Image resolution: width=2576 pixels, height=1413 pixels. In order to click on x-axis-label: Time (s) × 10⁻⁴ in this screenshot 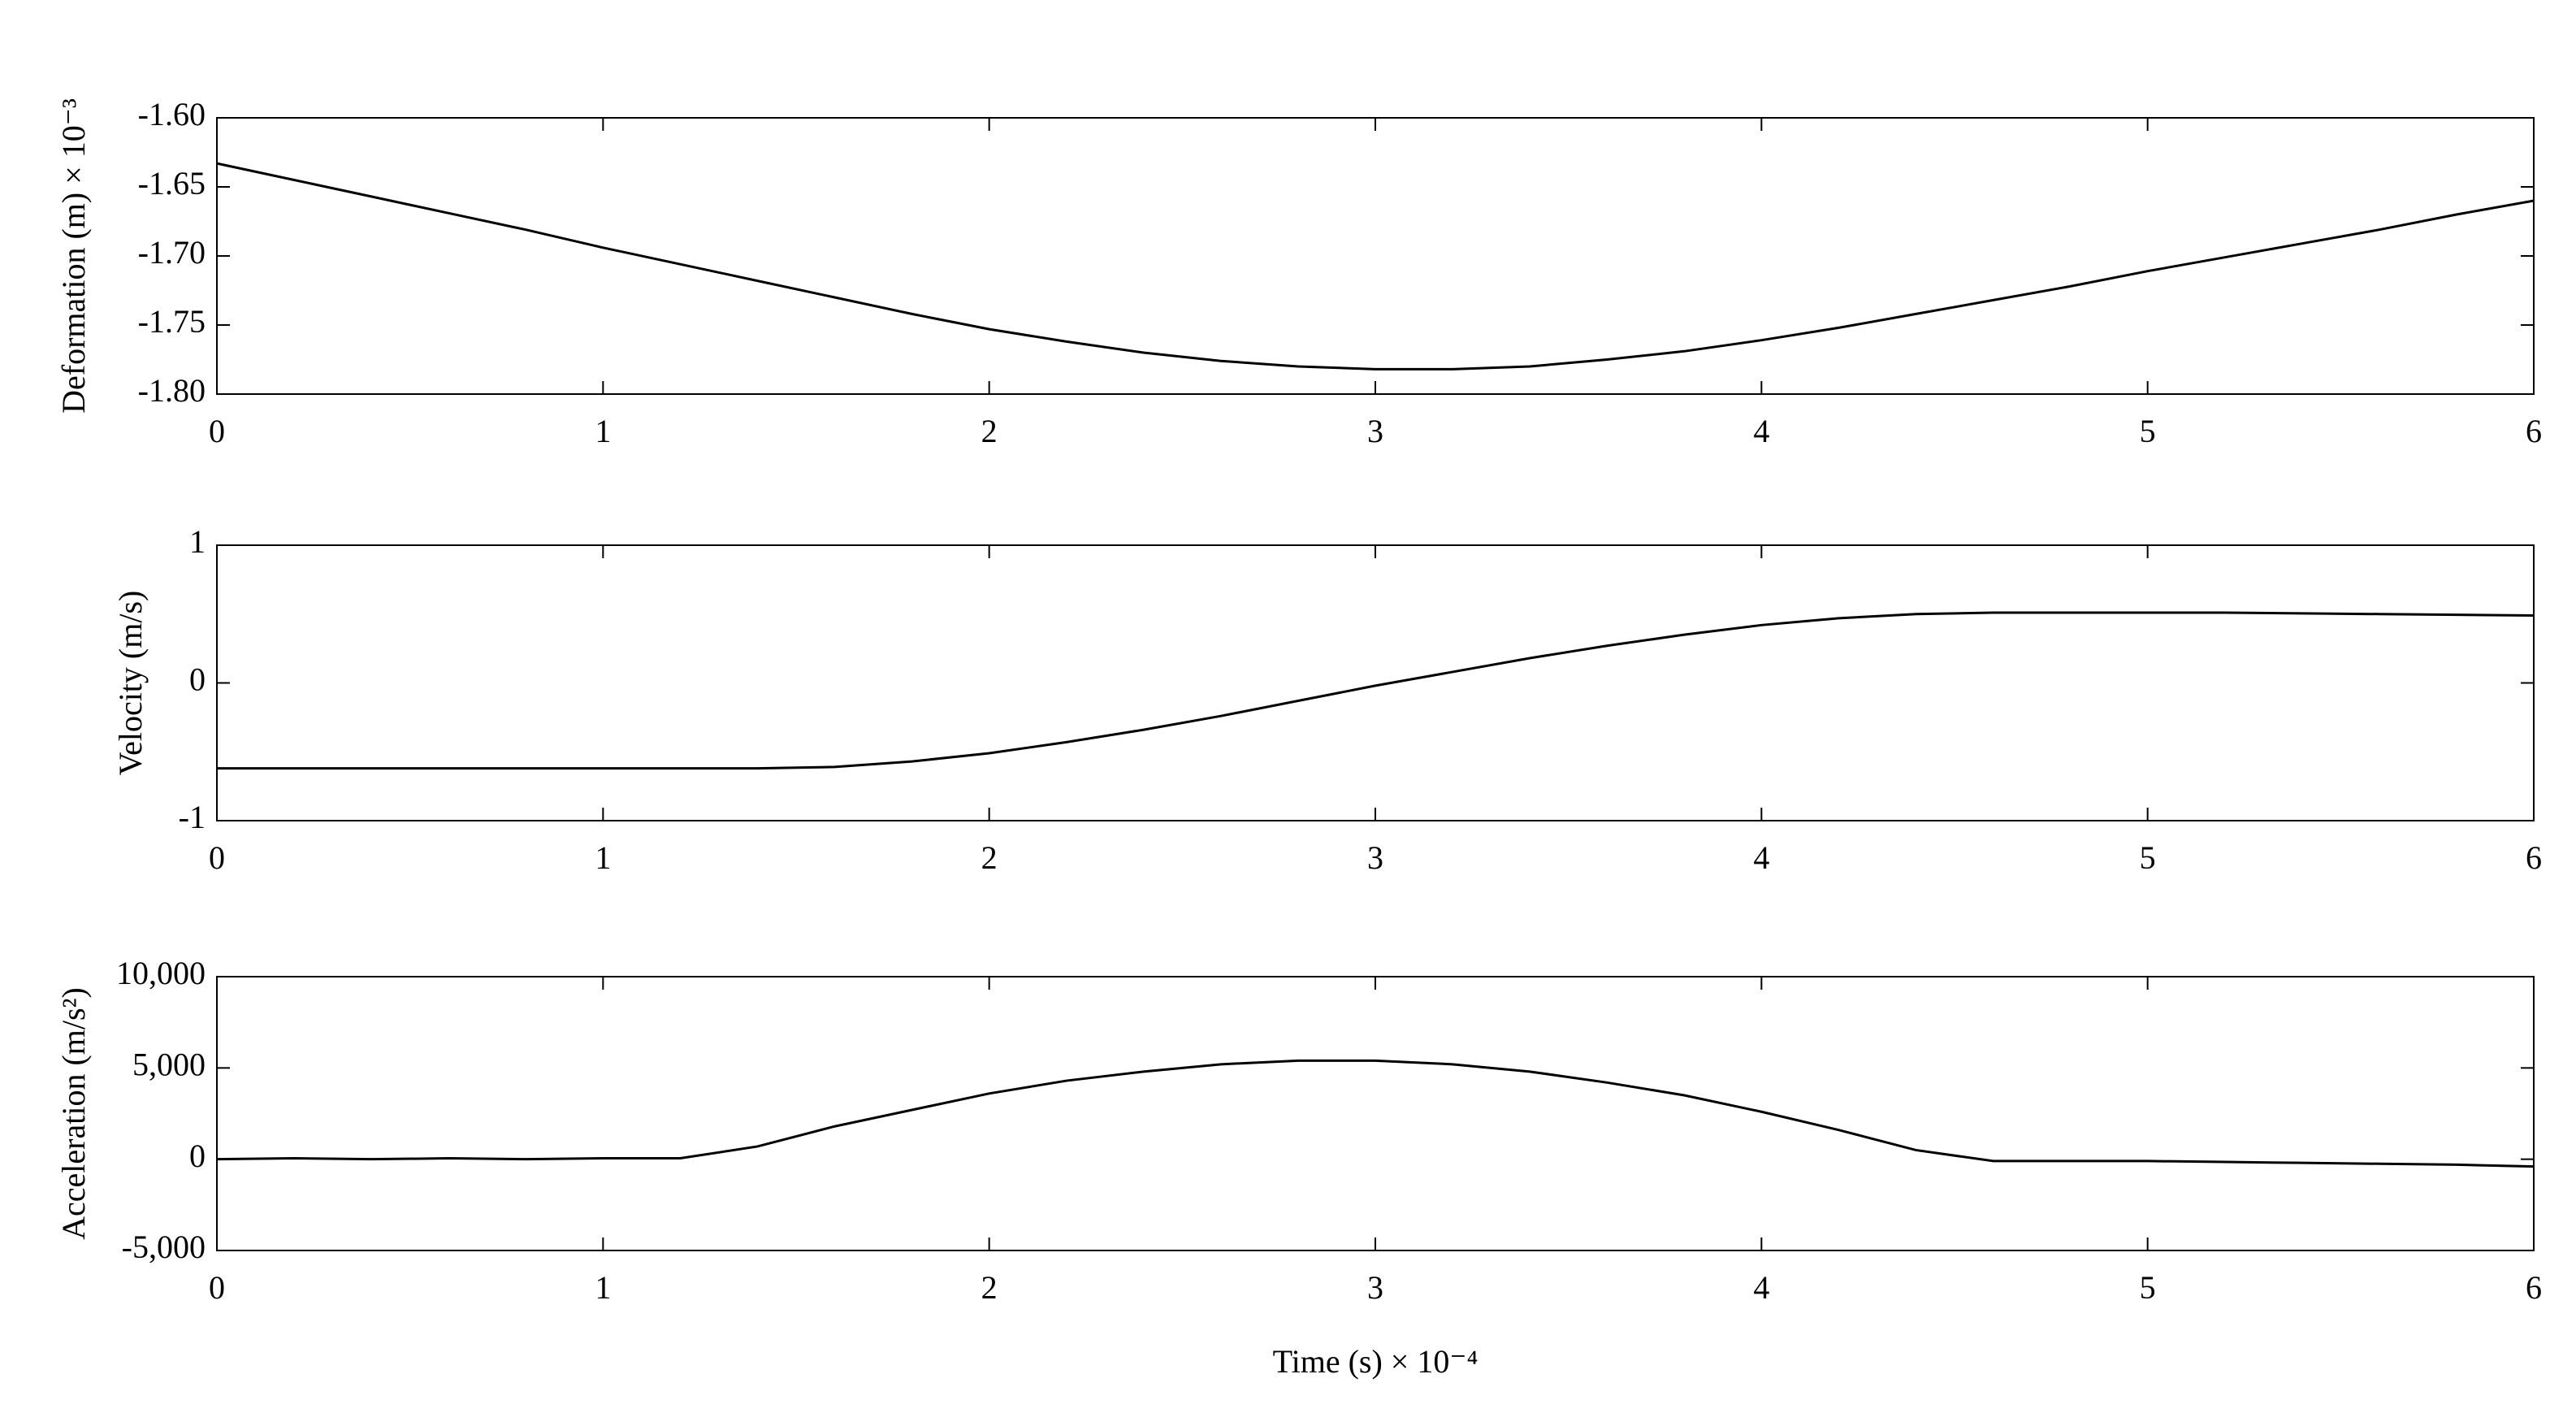, I will do `click(1375, 1361)`.